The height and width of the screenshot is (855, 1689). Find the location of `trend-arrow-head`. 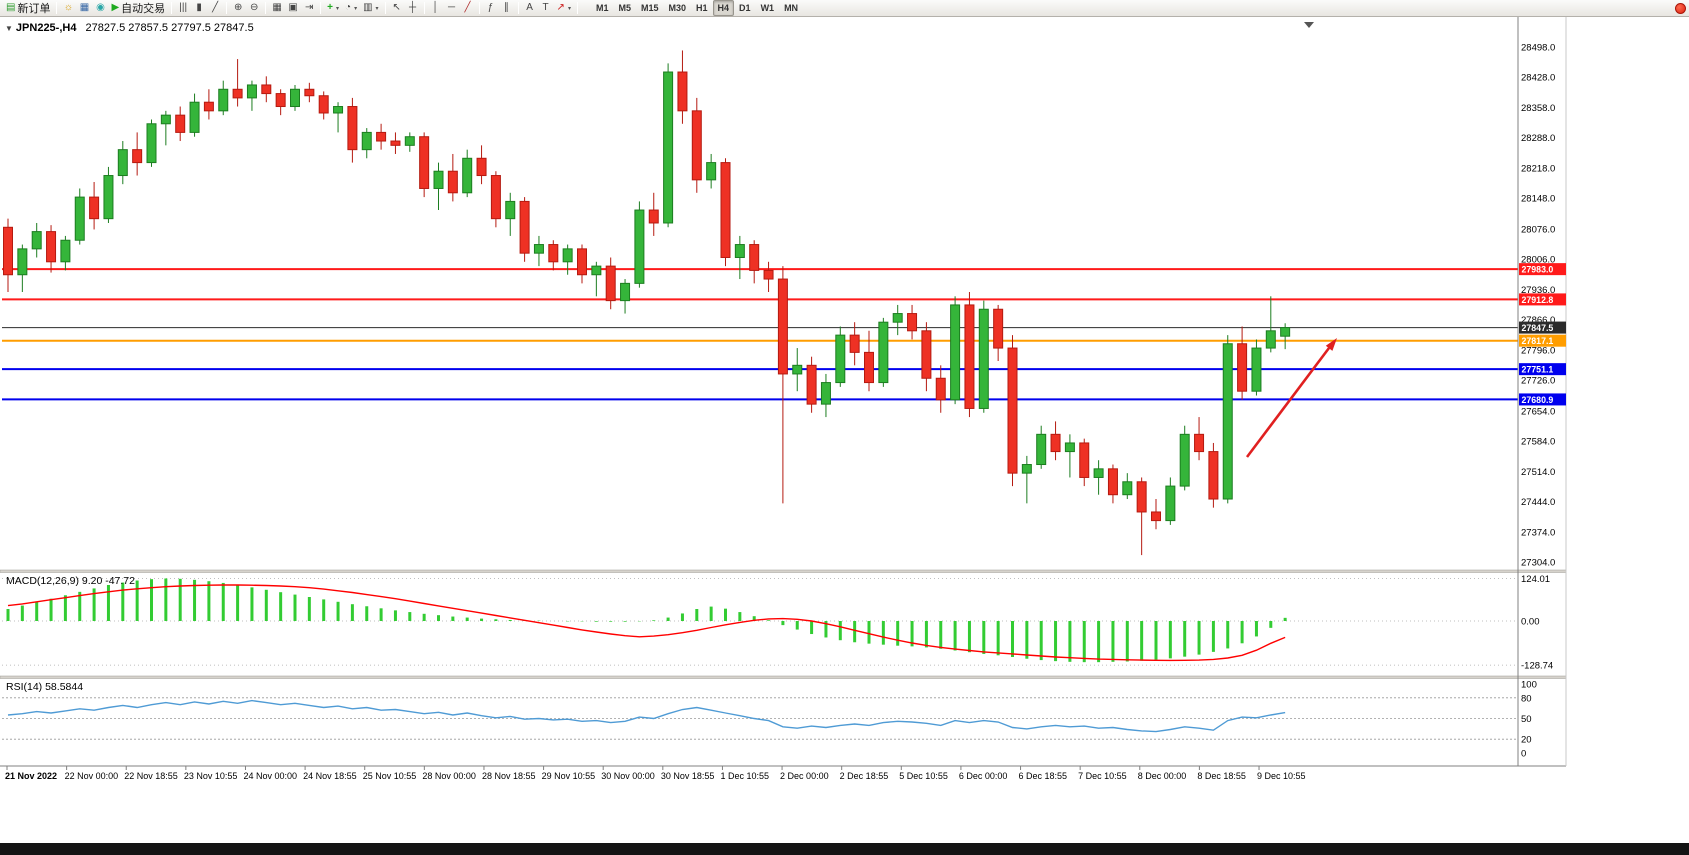

trend-arrow-head is located at coordinates (1331, 344).